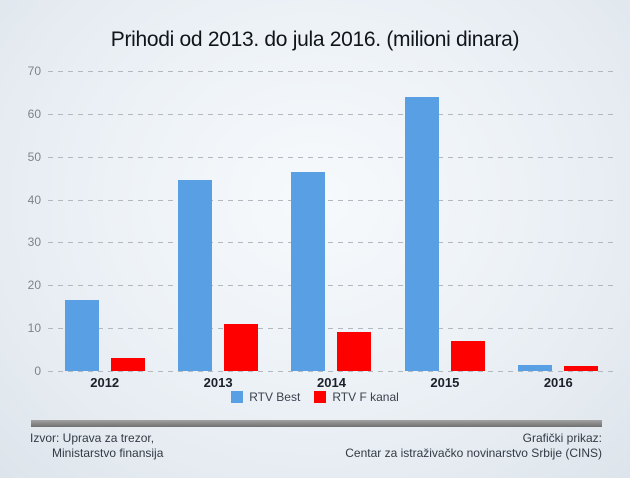  I want to click on gridline-y-30: 30, so click(321, 242).